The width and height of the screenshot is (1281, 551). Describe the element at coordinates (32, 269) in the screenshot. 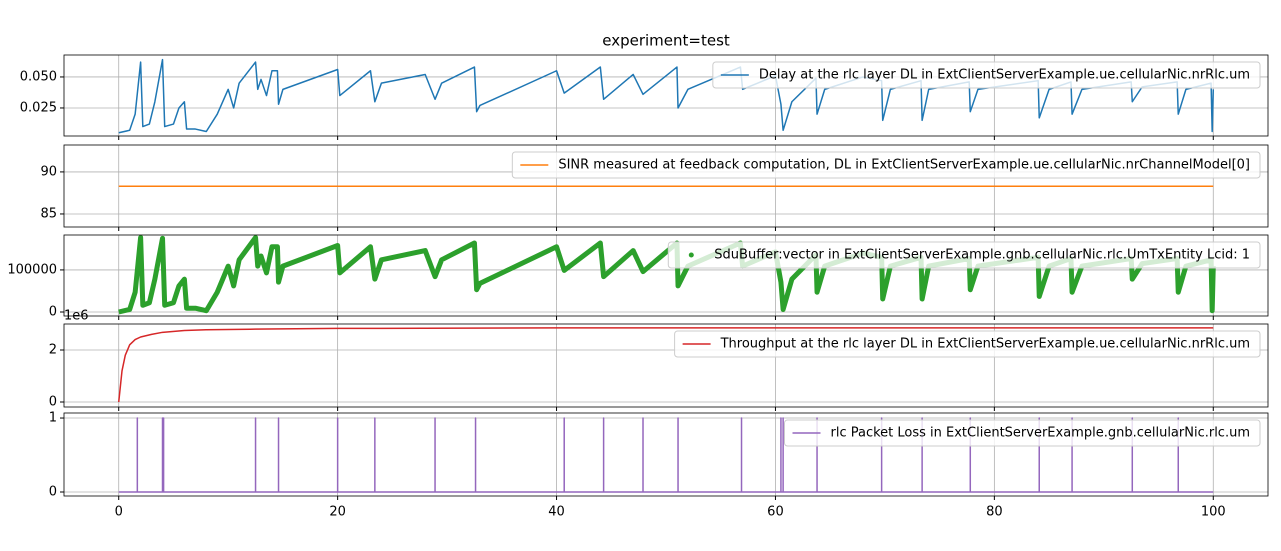

I see `y-tick-label: 100000` at that location.